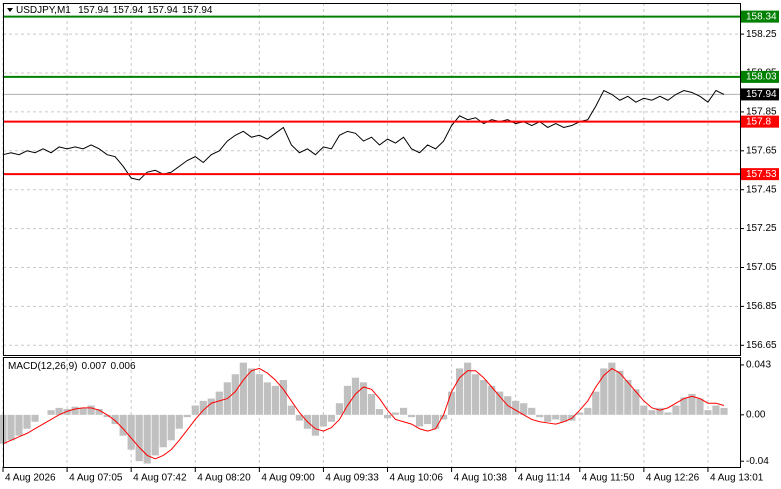  Describe the element at coordinates (761, 267) in the screenshot. I see `y-tick-label: 157.05` at that location.